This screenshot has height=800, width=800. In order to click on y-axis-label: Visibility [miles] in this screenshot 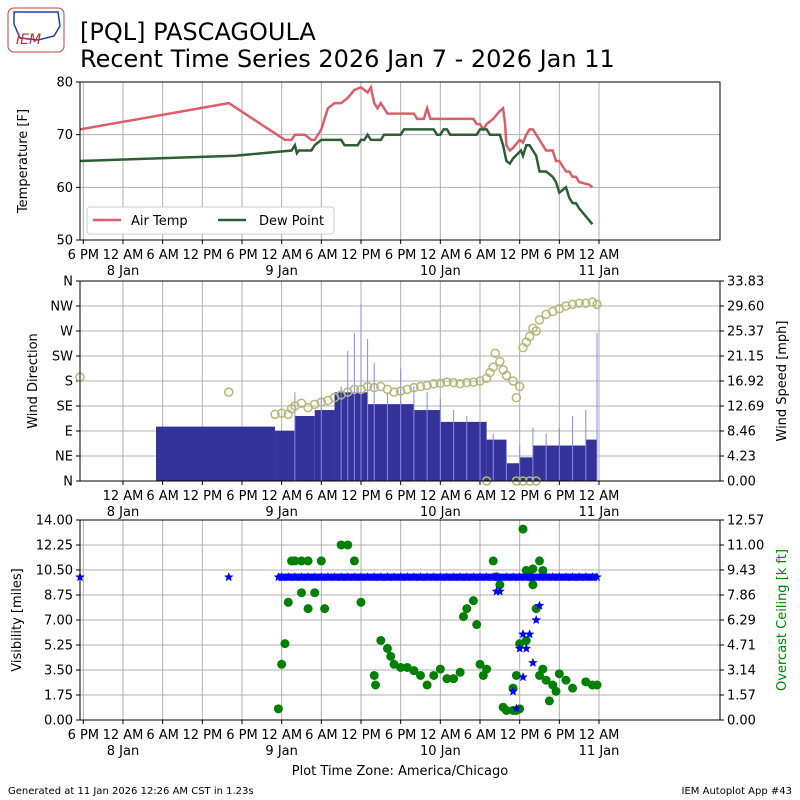, I will do `click(17, 619)`.